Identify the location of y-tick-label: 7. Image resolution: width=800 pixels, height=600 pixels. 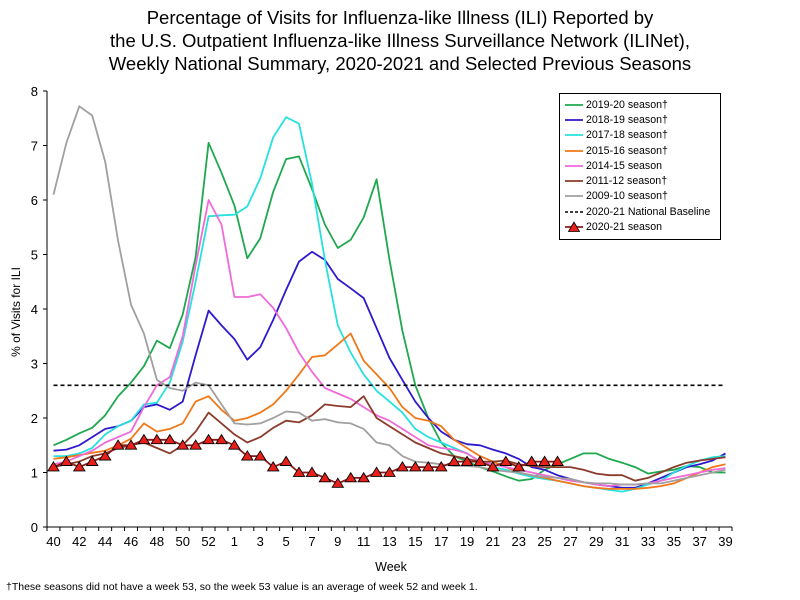
(34, 146).